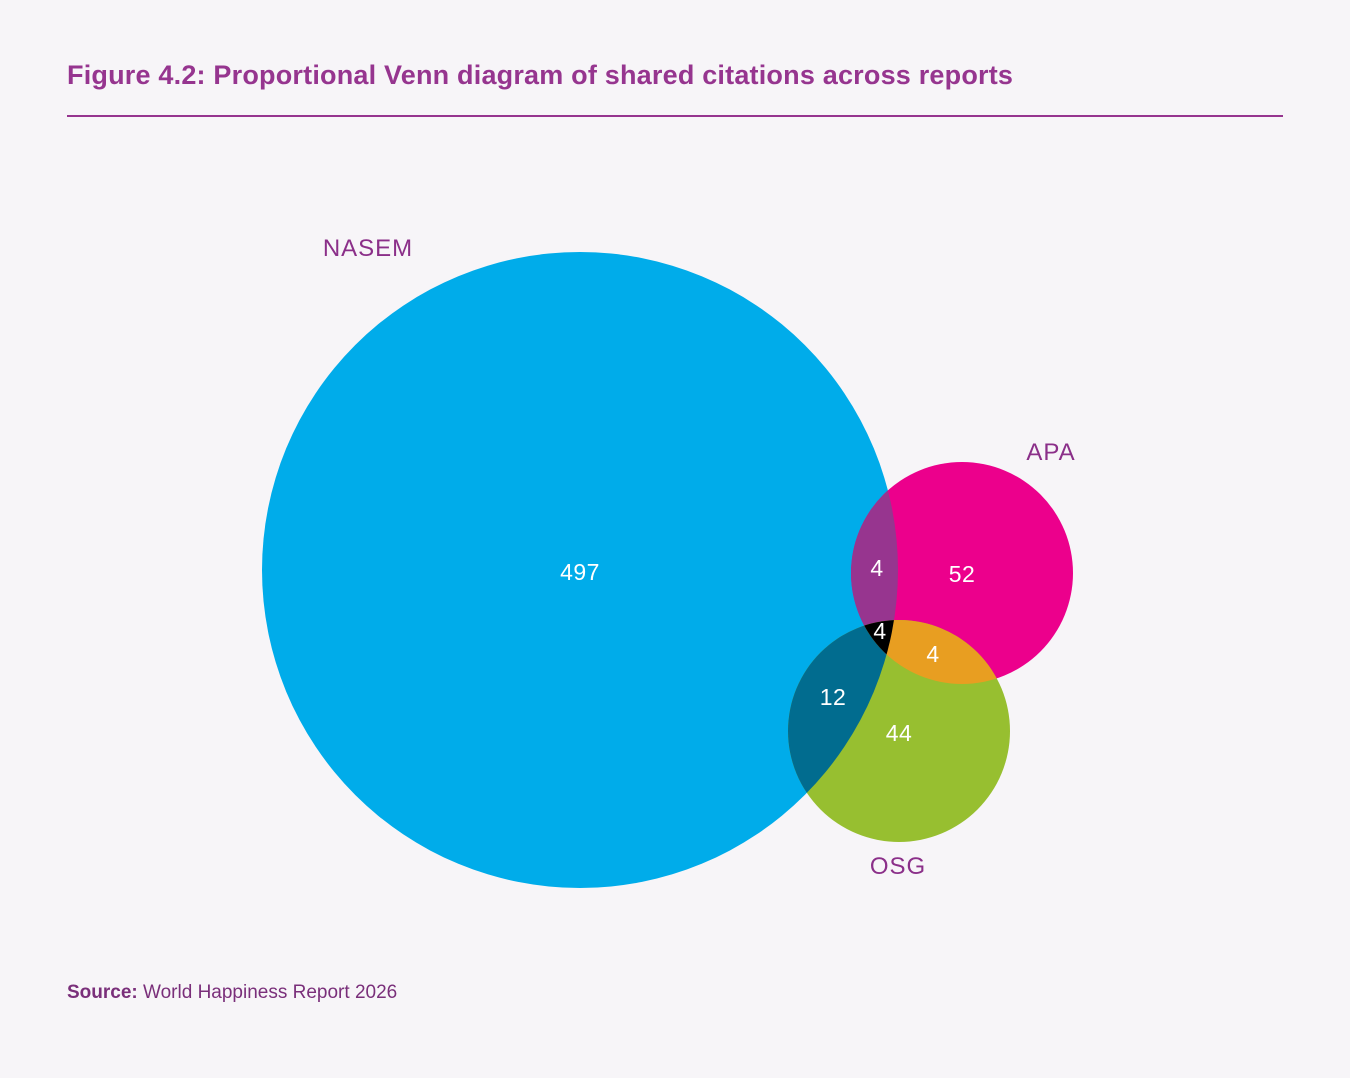  What do you see at coordinates (102, 992) in the screenshot?
I see `source-key: Source:` at bounding box center [102, 992].